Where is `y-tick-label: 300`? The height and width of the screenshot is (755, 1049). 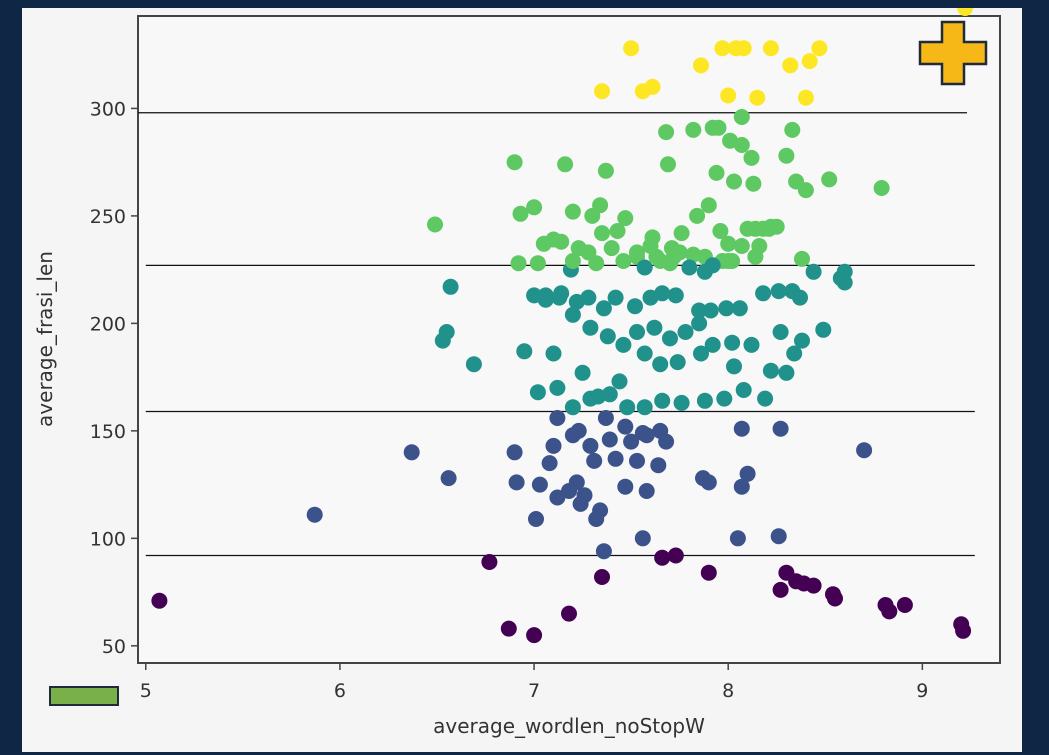 y-tick-label: 300 is located at coordinates (108, 109).